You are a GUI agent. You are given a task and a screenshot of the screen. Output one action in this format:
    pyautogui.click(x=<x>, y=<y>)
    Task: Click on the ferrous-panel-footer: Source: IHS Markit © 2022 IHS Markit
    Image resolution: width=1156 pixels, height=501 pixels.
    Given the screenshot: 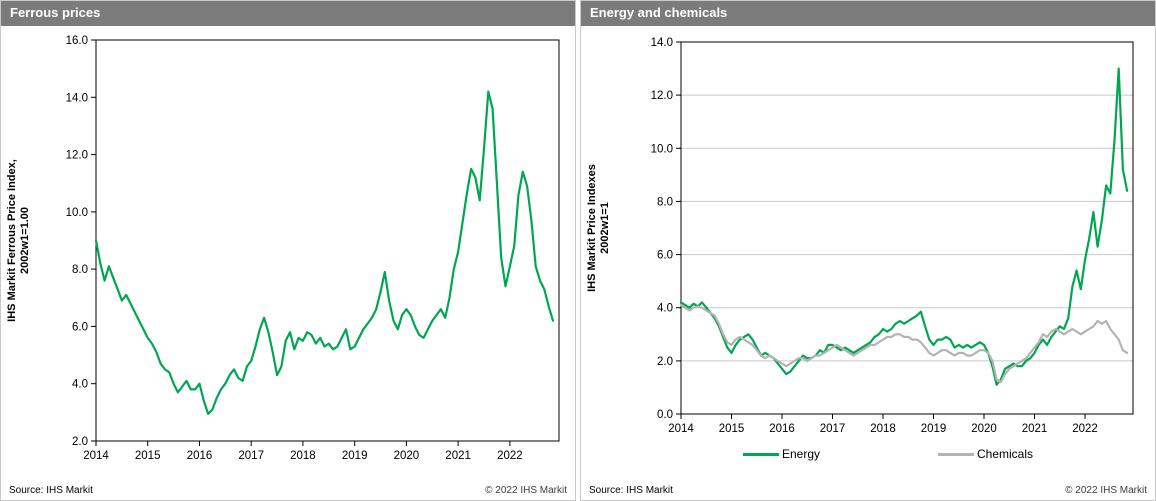 What is the action you would take?
    pyautogui.click(x=288, y=491)
    